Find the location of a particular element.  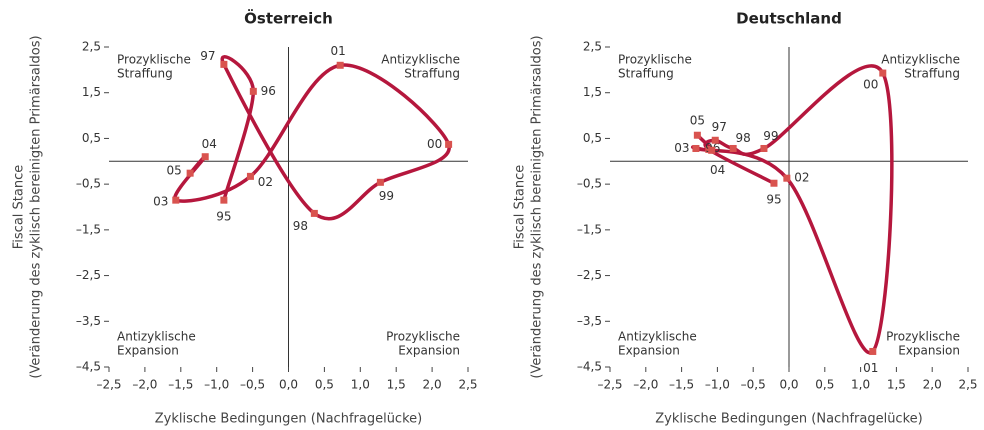

x-tick-label: –2,0 is located at coordinates (645, 385).